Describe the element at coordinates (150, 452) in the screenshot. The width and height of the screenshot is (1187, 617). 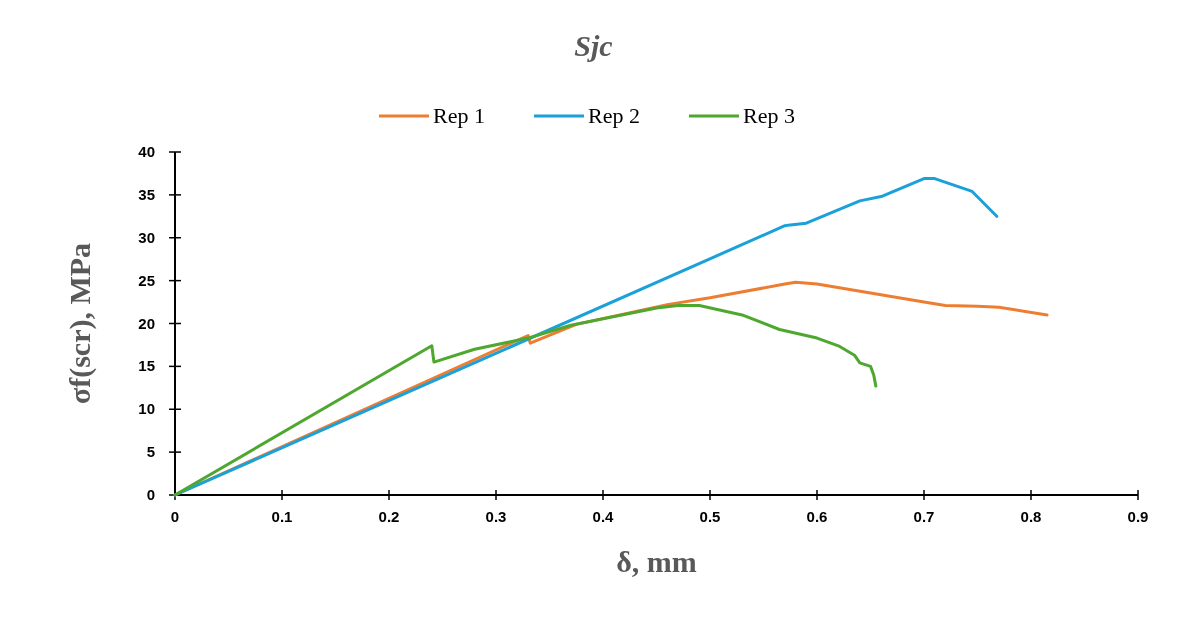
I see `y-tick-label: 5` at that location.